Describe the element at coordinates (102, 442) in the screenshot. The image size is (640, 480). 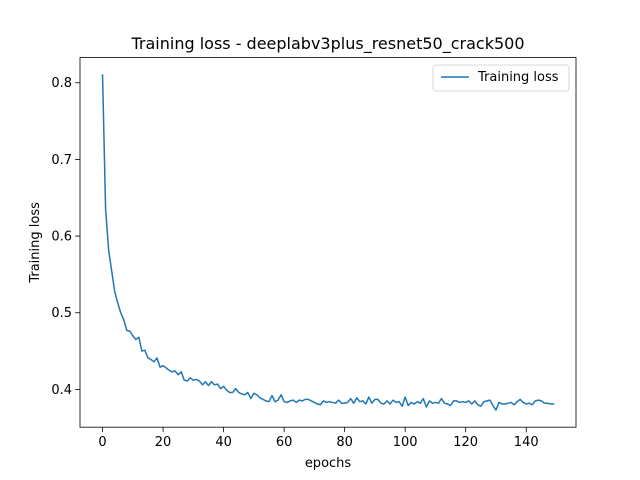
I see `x-tick-label: 0` at that location.